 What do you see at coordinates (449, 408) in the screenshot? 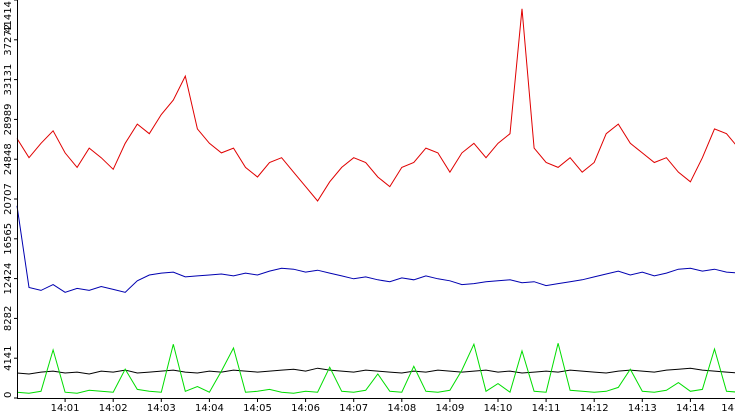
I see `x-tick-label: 14:09` at bounding box center [449, 408].